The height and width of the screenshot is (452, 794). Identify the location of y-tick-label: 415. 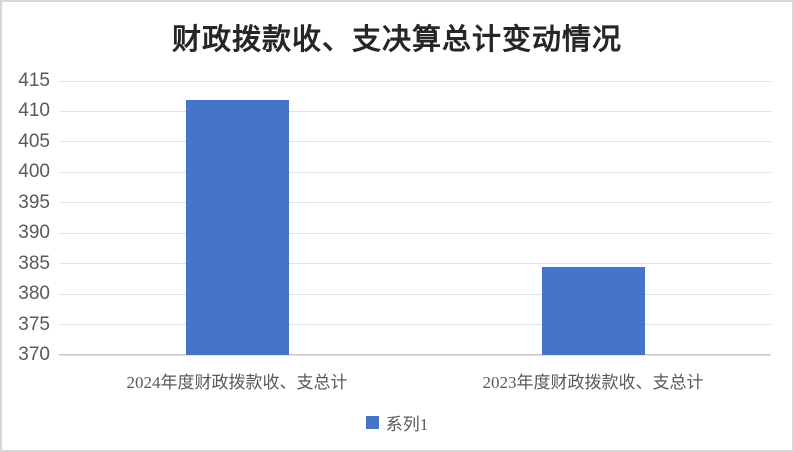
(34, 80).